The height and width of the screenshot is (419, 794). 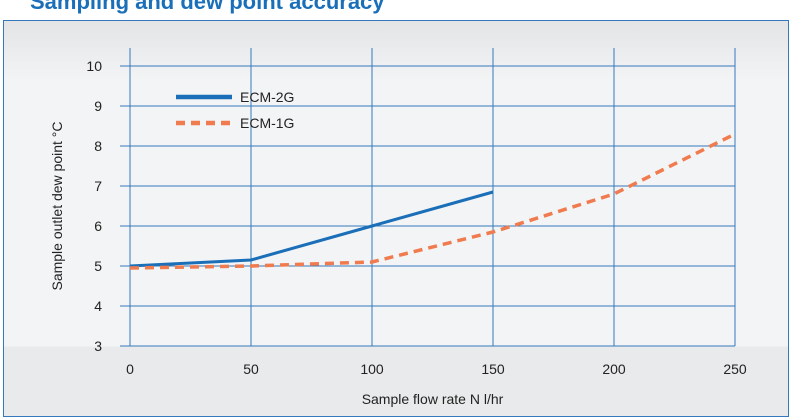 I want to click on x-tick-label: 0, so click(x=130, y=369).